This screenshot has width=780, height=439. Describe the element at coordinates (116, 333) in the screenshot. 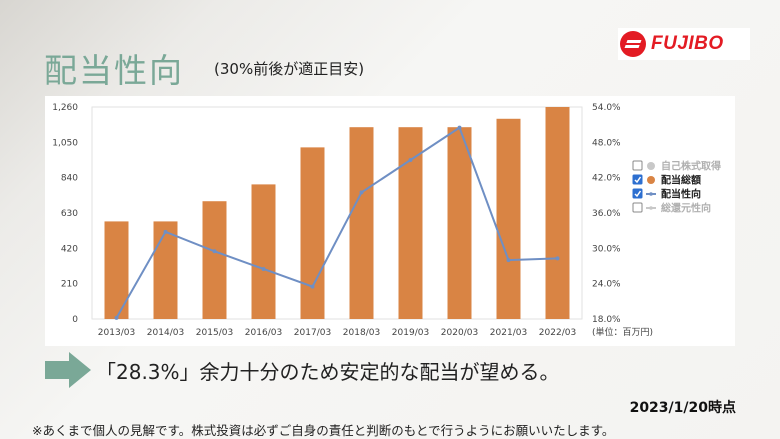

I see `x-tick-label: 2013/03` at that location.